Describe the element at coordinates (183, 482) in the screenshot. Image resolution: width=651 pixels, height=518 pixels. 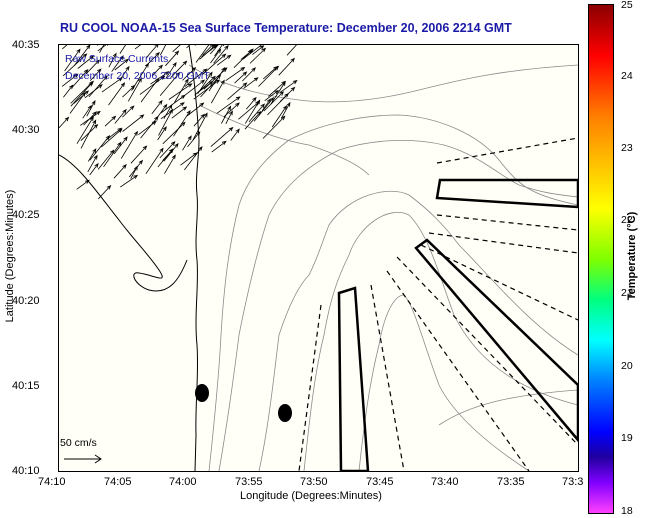
I see `x-tick-label: 74:00` at that location.